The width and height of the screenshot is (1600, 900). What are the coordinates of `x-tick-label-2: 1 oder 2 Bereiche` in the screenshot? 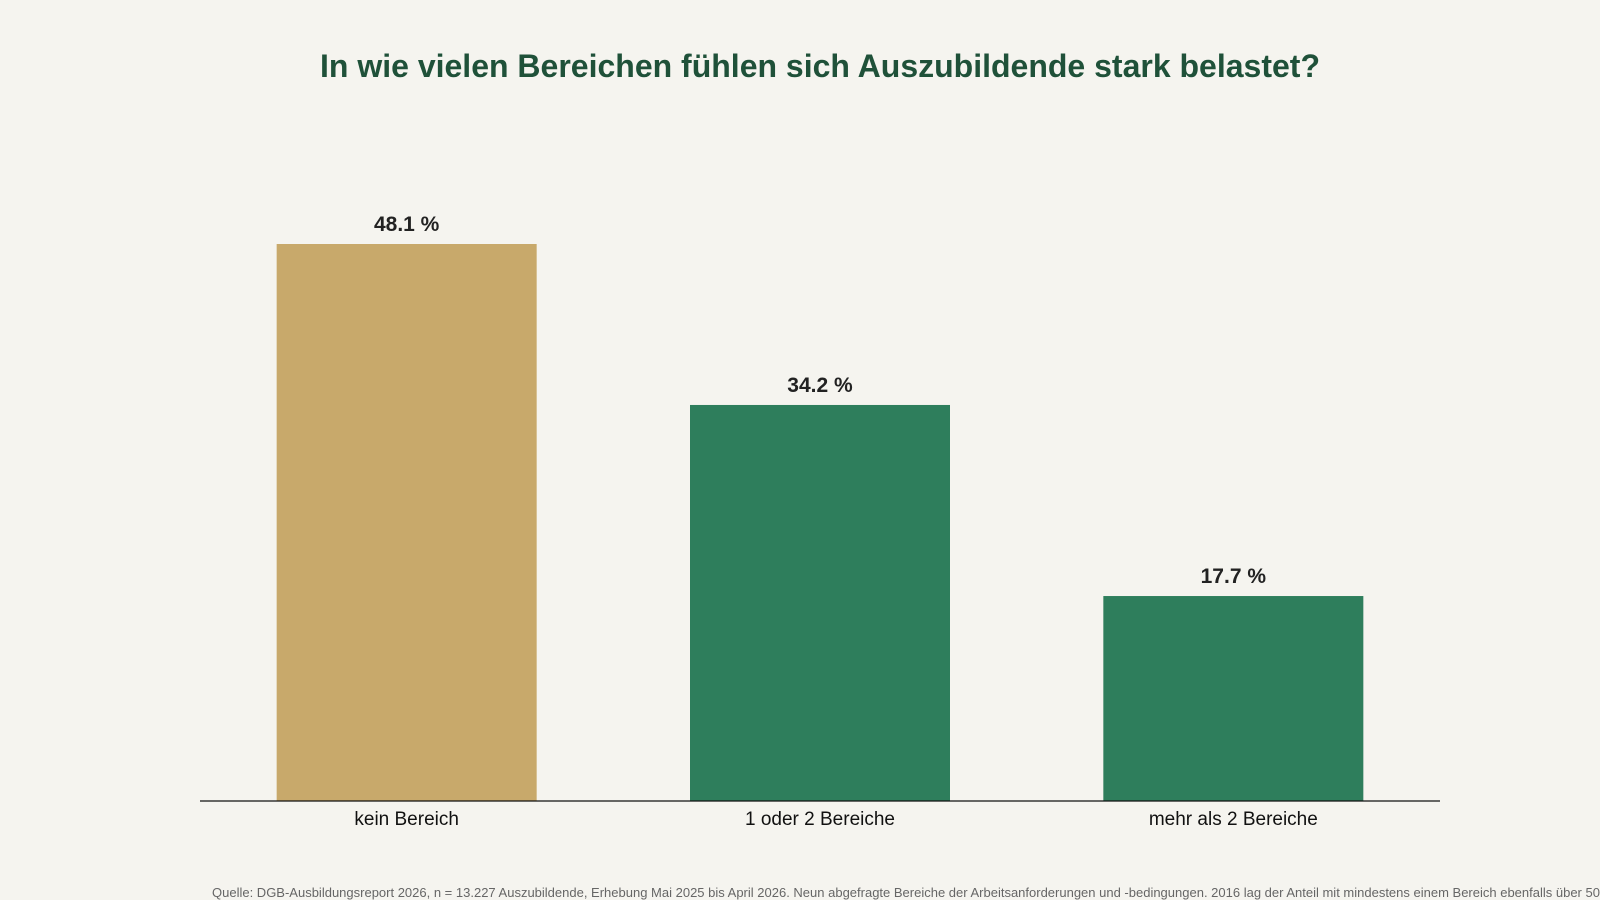 It's located at (820, 819).